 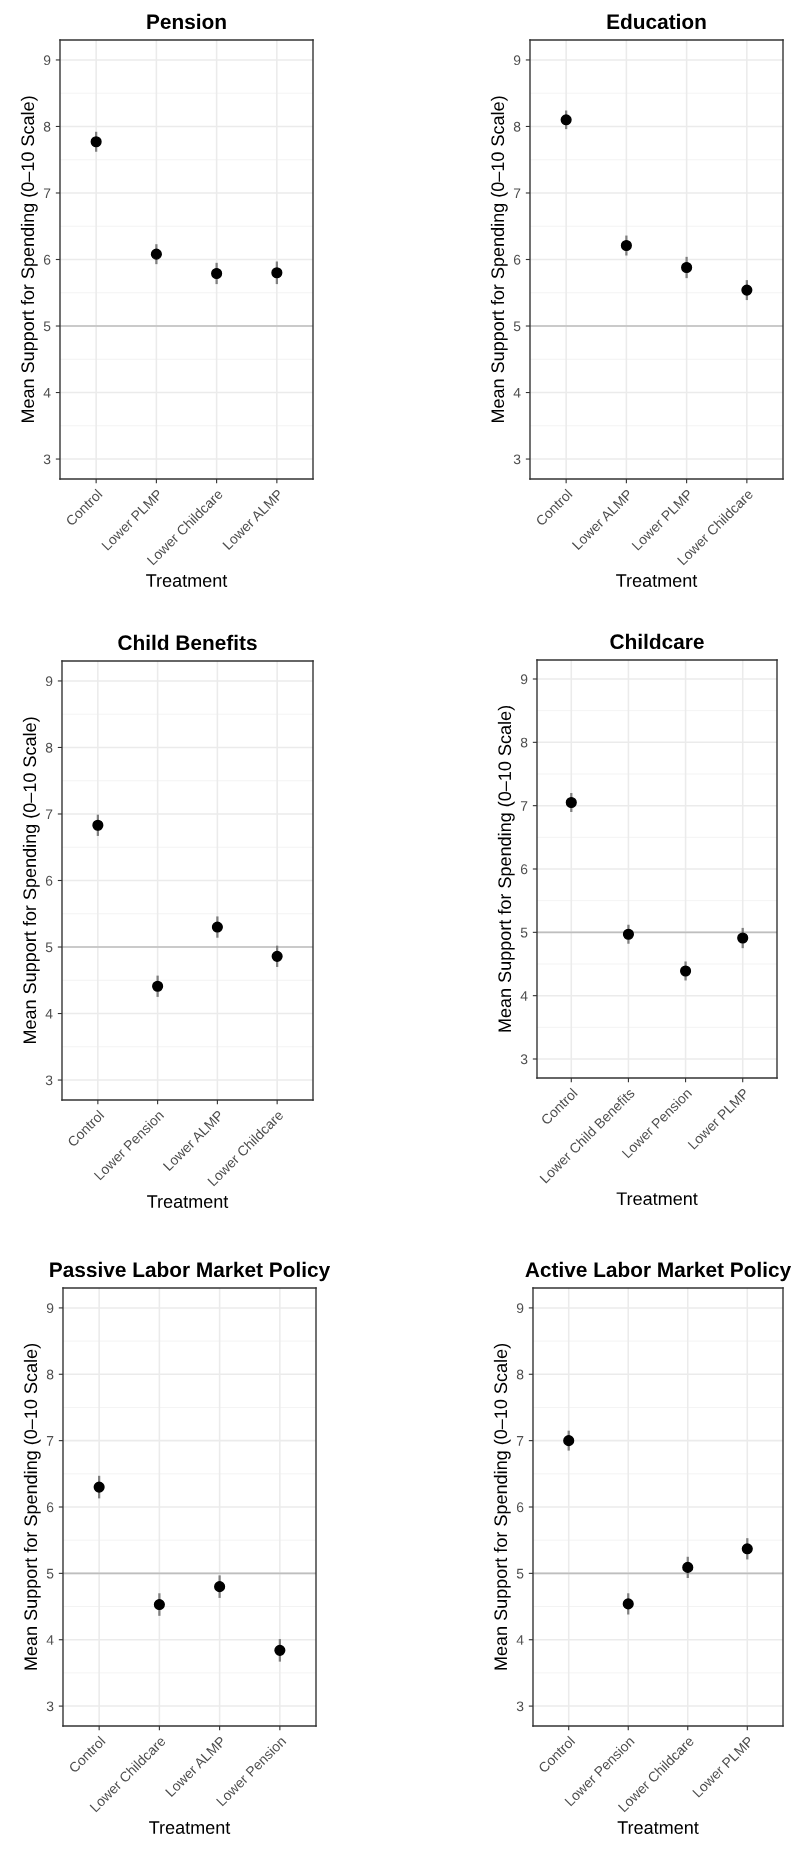 What do you see at coordinates (658, 1271) in the screenshot?
I see `chart-title: Active Labor Market Policy` at bounding box center [658, 1271].